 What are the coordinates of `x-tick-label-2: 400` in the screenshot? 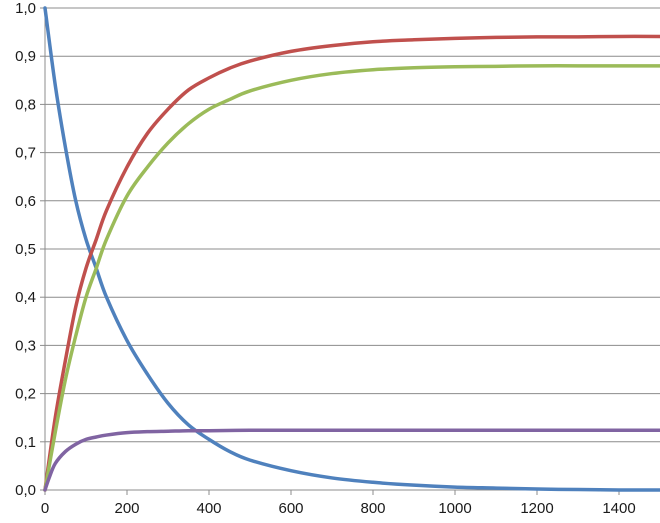 It's located at (208, 508).